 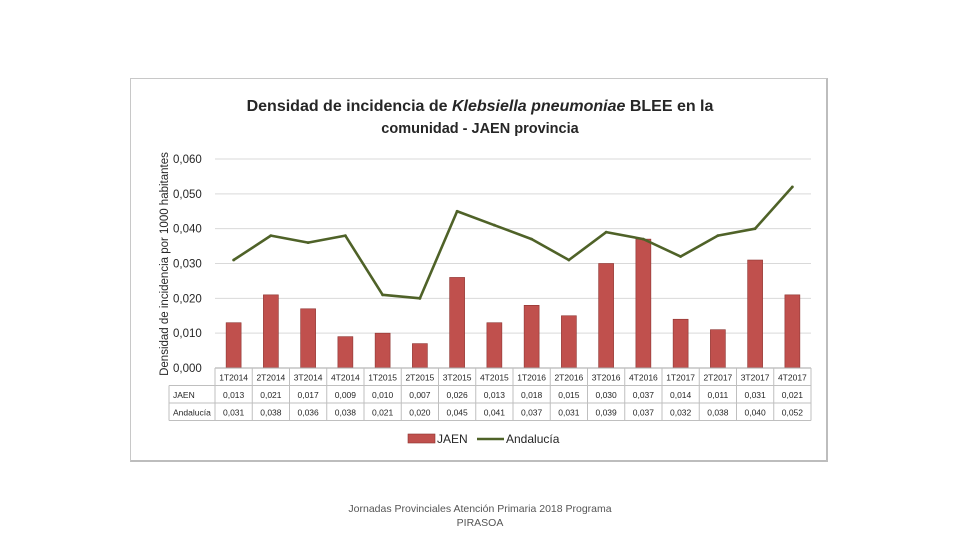 What do you see at coordinates (187, 265) in the screenshot?
I see `y-tick-label: 0,030` at bounding box center [187, 265].